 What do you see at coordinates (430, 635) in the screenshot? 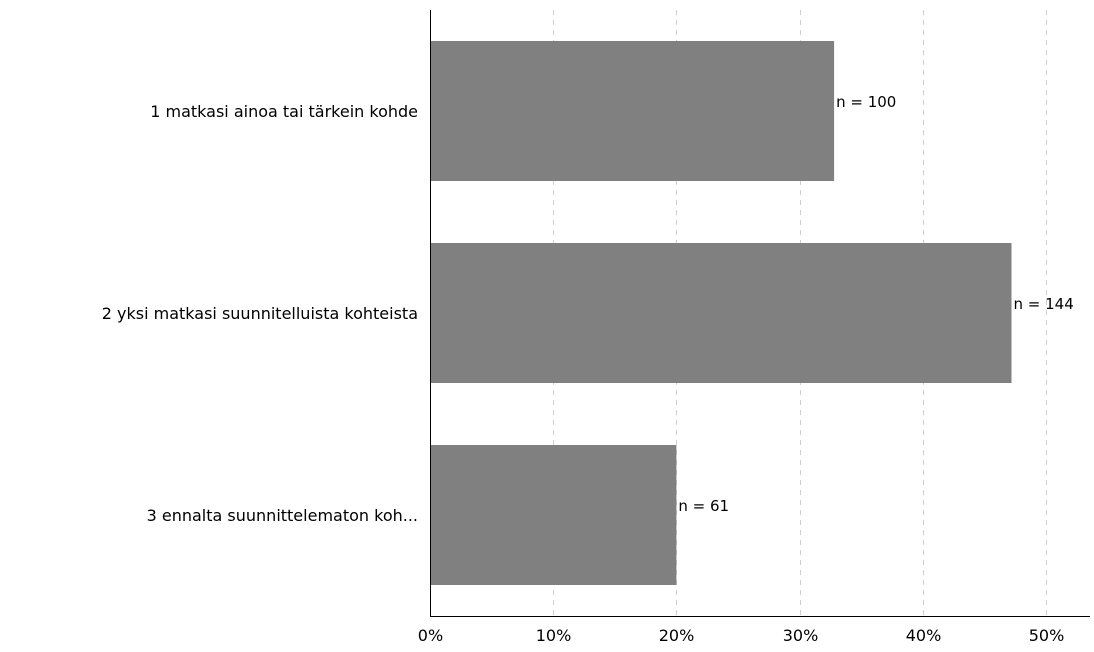
I see `x-tick-label-0: 0%` at bounding box center [430, 635].